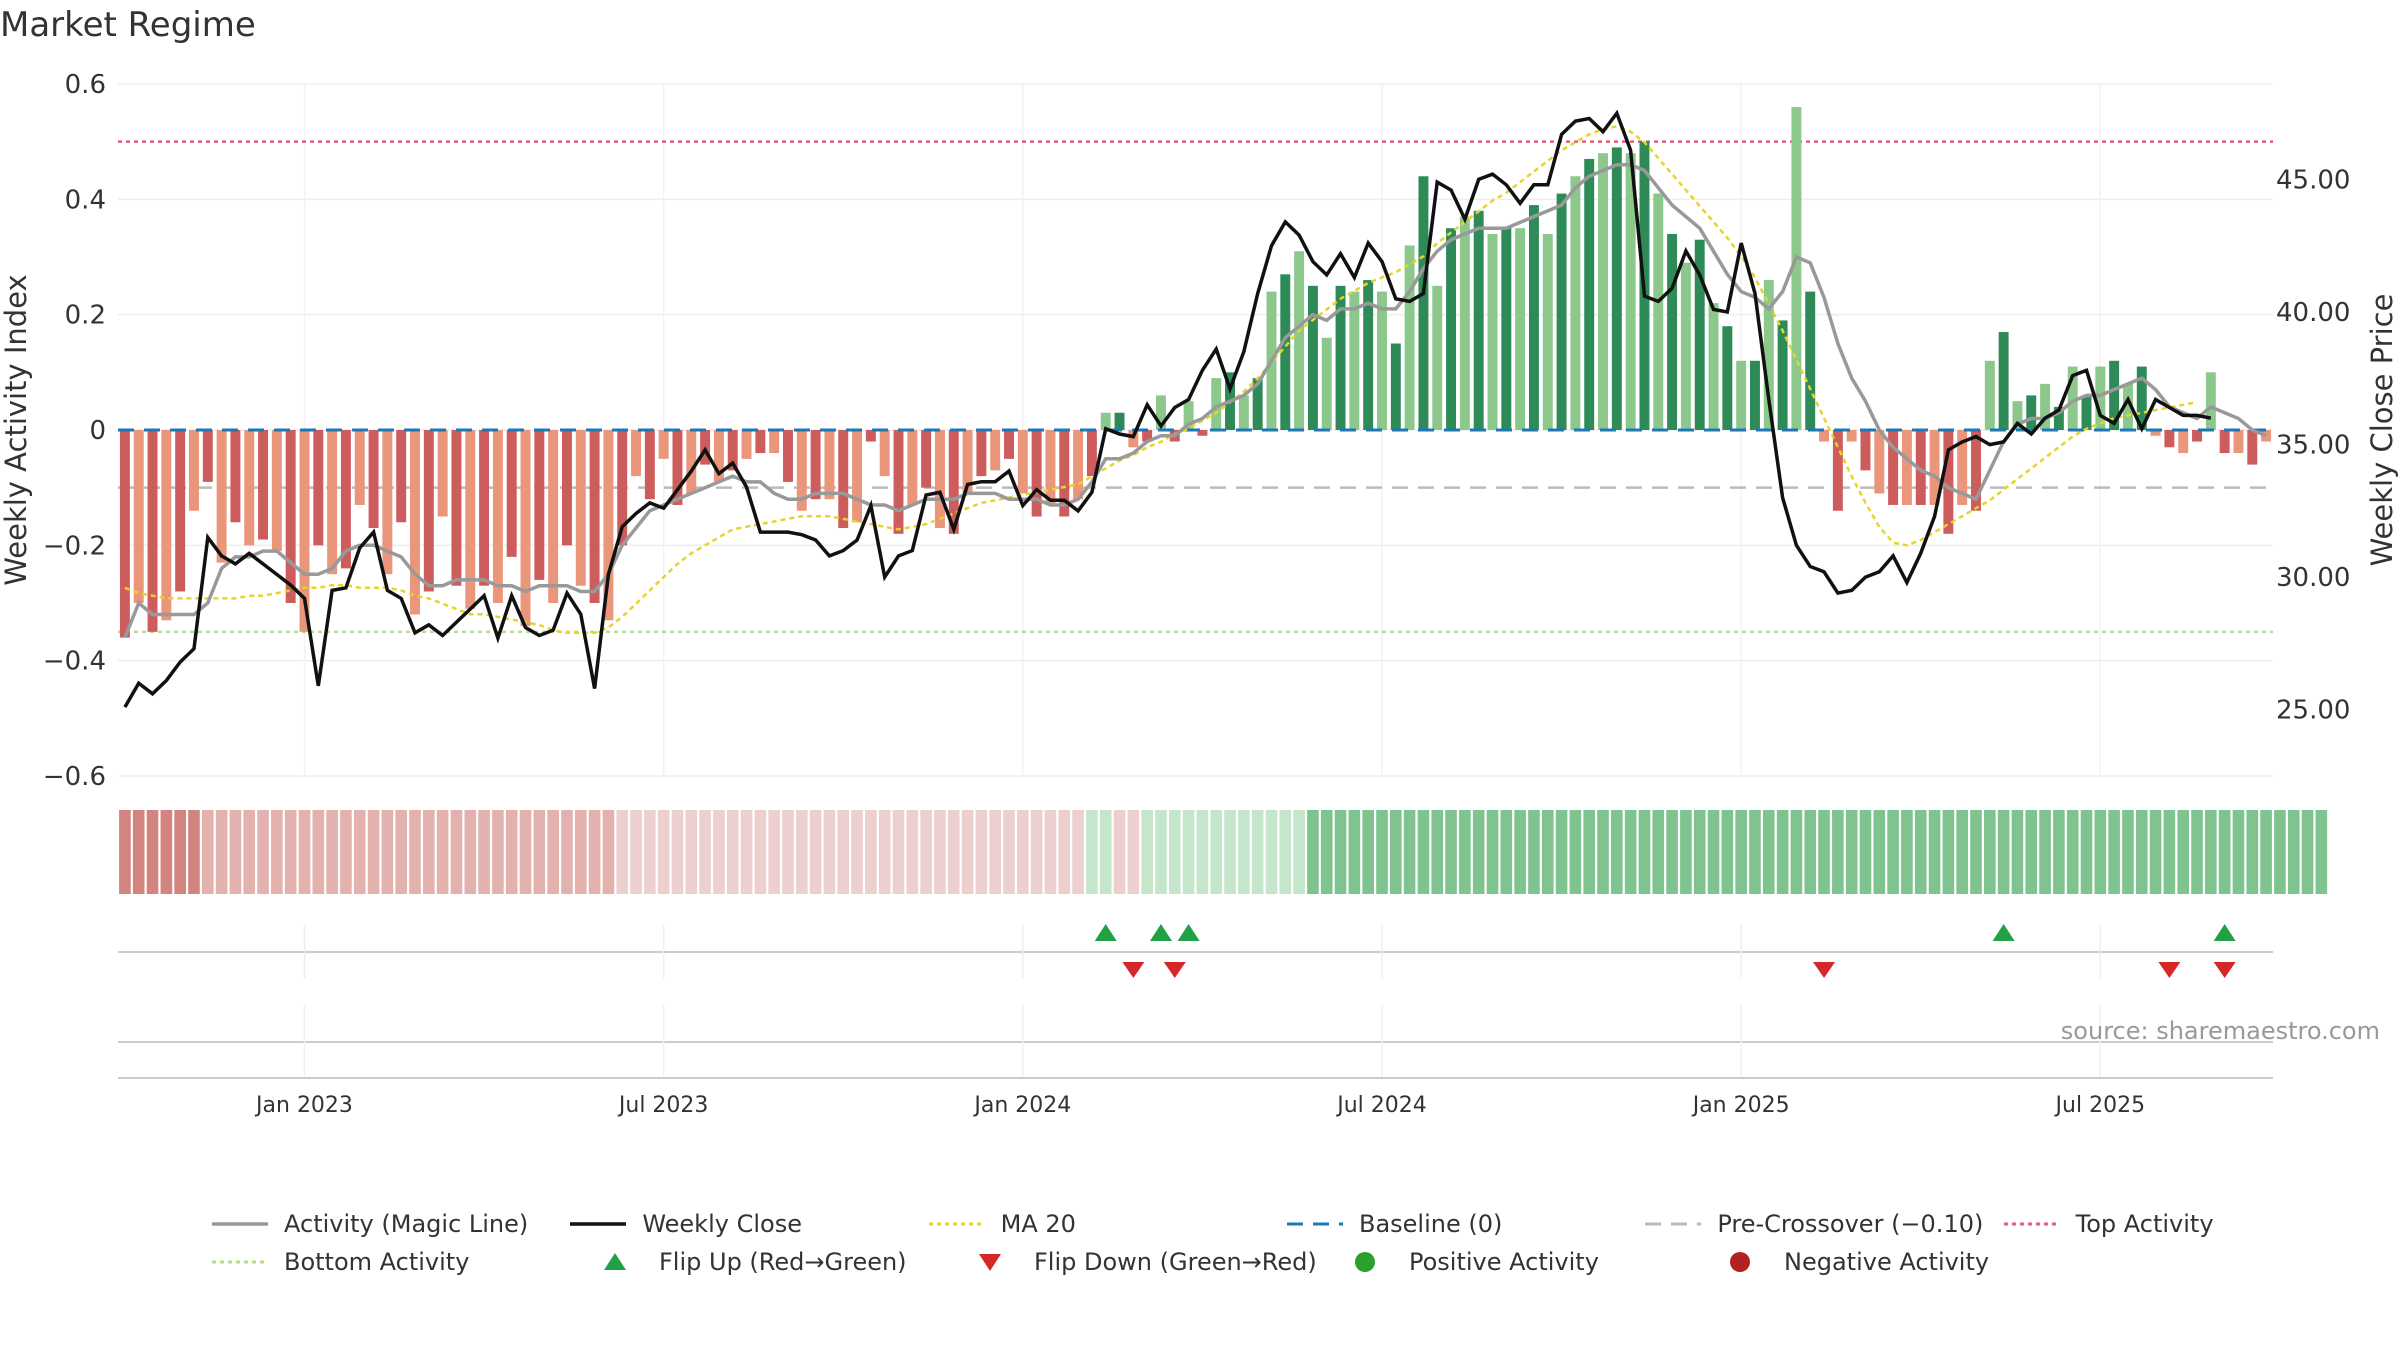 This screenshot has width=2400, height=1350. What do you see at coordinates (85, 85) in the screenshot?
I see `y-tick-label: 0.6` at bounding box center [85, 85].